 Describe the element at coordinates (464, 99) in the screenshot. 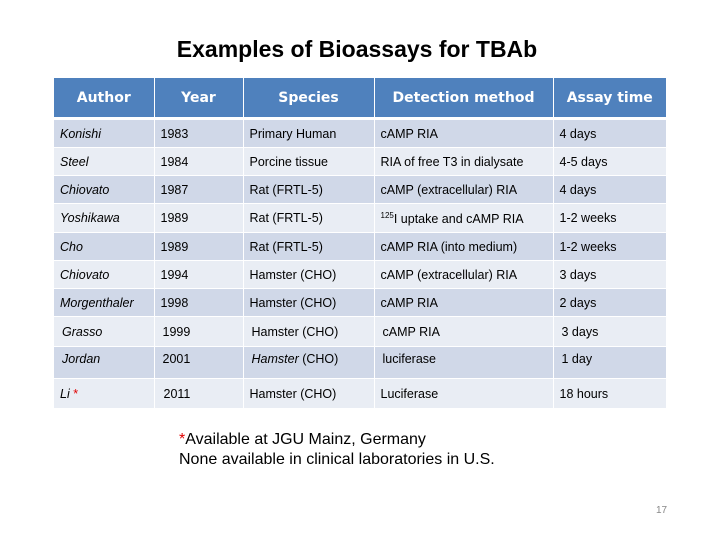

I see `header-detection-method: Detection method` at that location.